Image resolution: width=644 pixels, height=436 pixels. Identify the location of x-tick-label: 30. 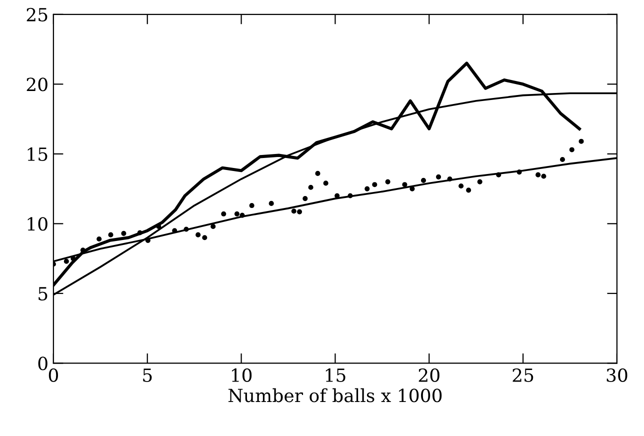
(617, 375).